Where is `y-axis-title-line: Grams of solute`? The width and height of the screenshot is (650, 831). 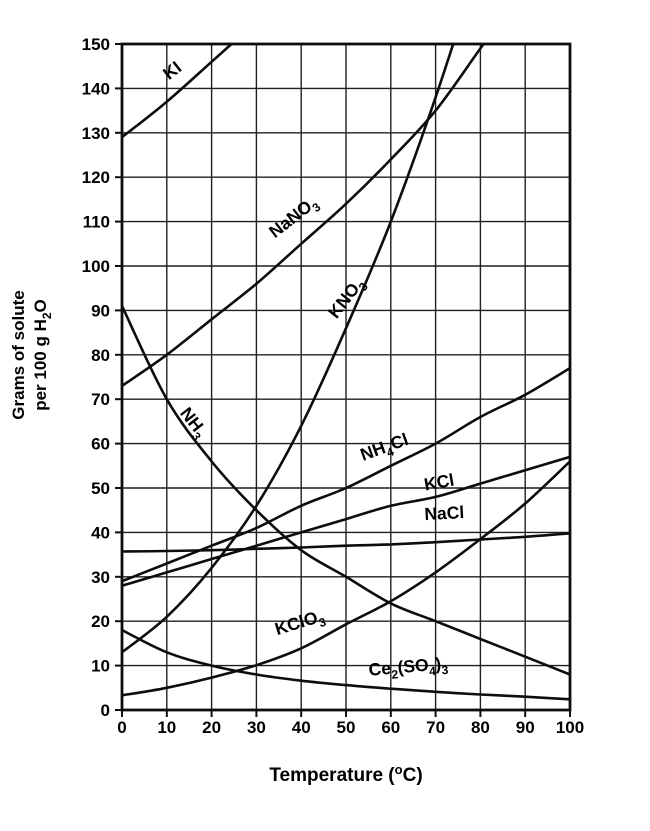
y-axis-title-line: Grams of solute is located at coordinates (18, 354).